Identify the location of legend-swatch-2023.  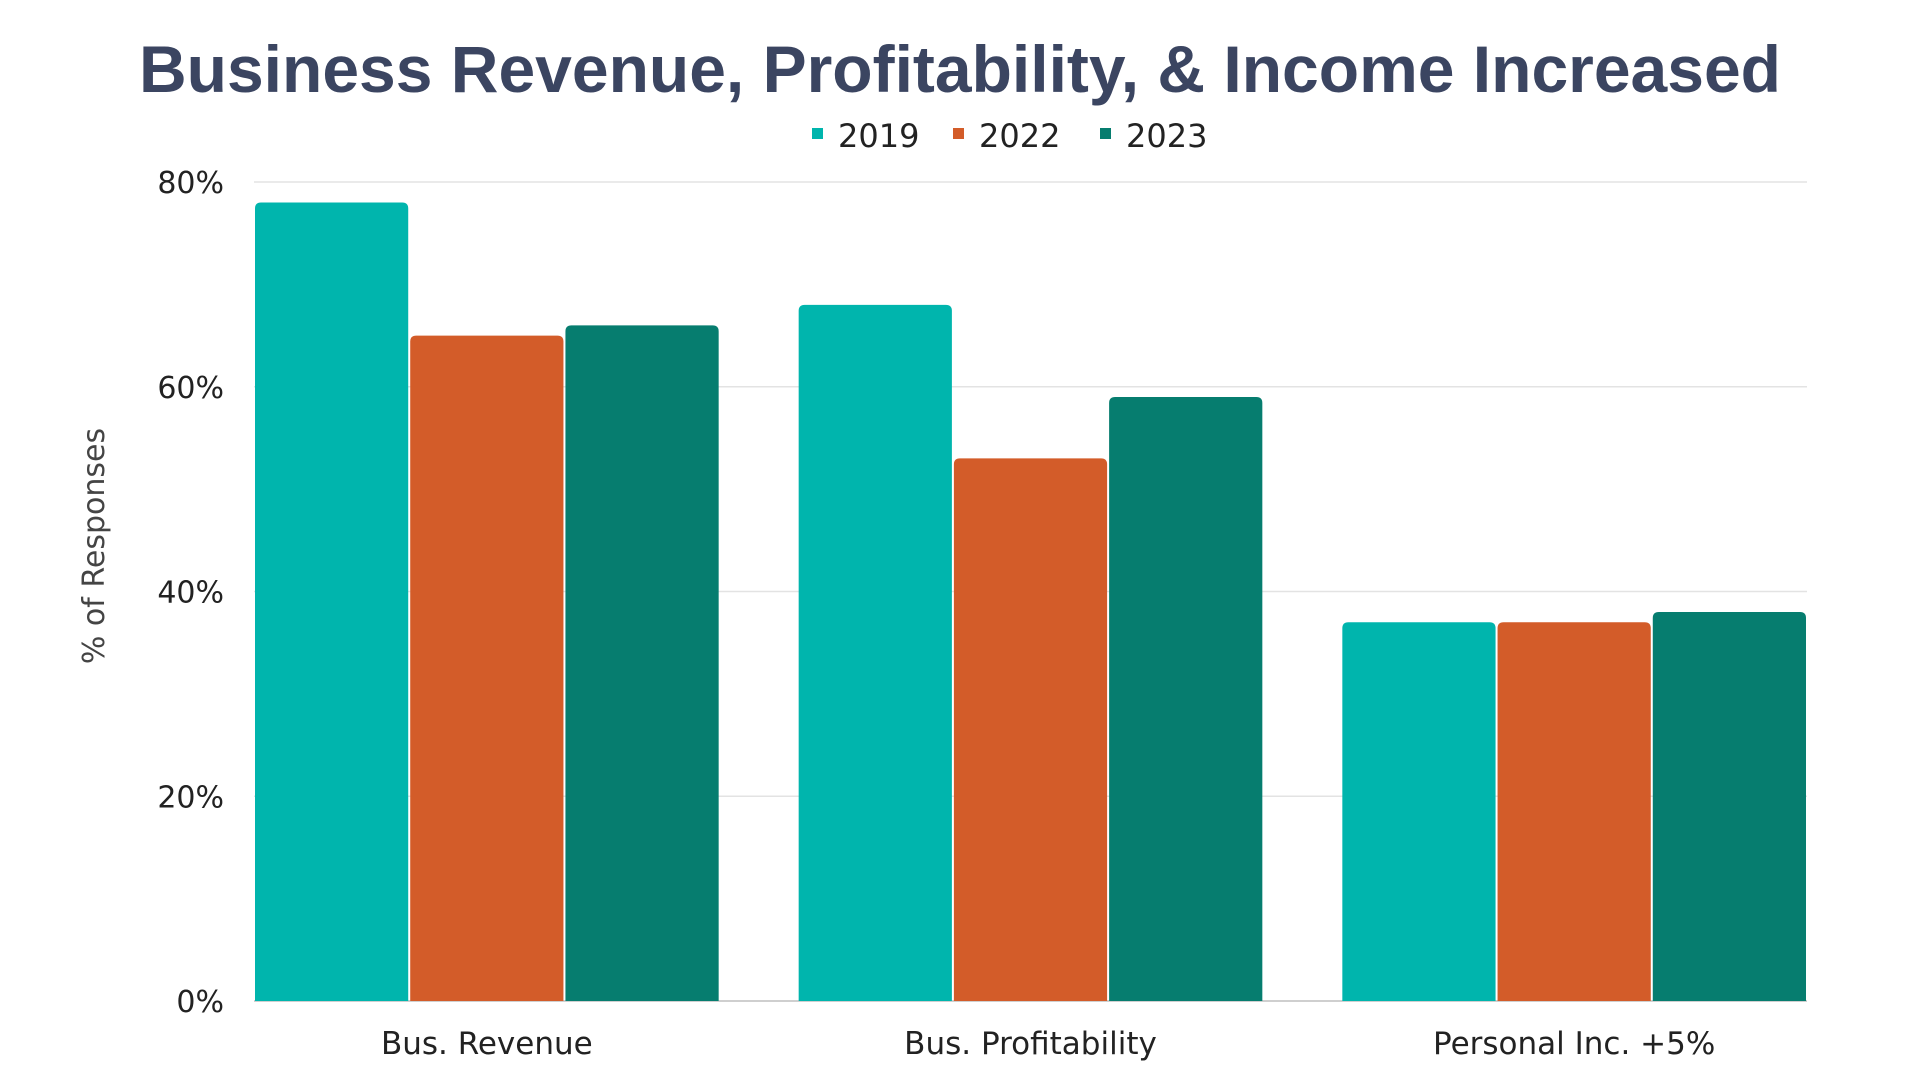
(1105, 133).